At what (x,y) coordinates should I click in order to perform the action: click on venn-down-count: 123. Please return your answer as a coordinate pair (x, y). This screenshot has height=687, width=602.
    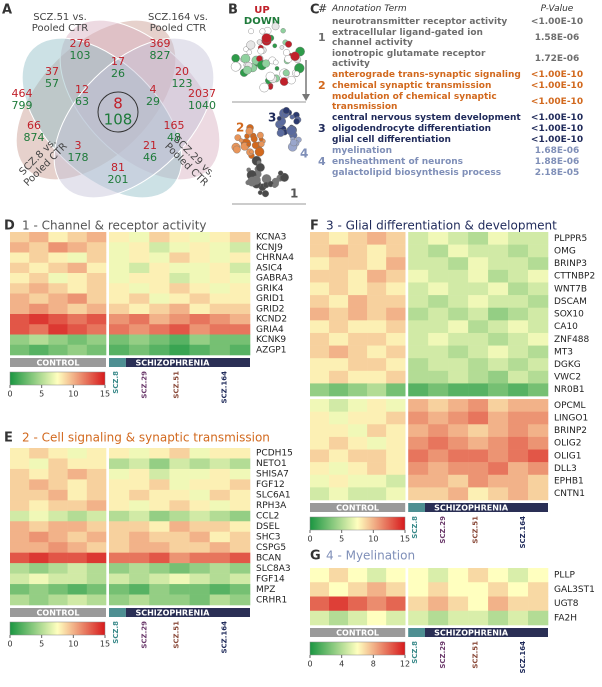
    Looking at the image, I should click on (182, 83).